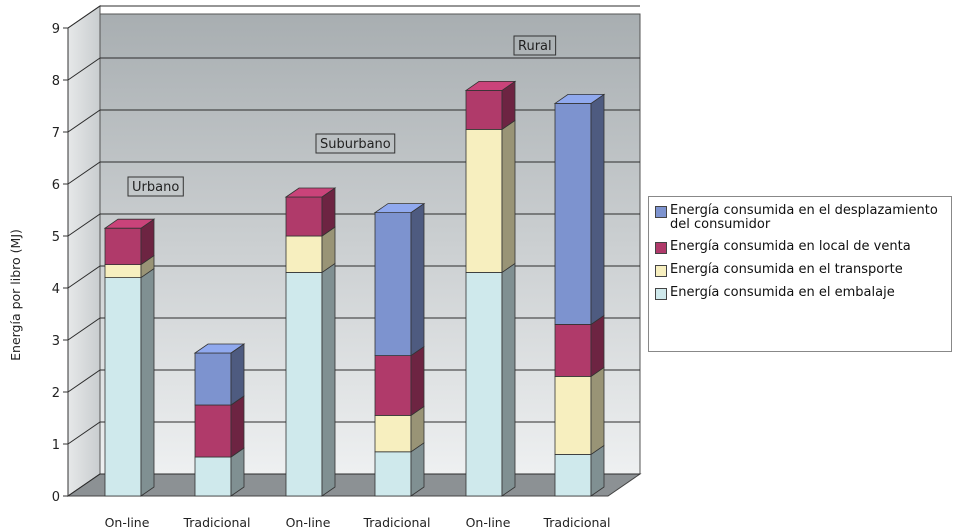  What do you see at coordinates (15, 295) in the screenshot?
I see `y-axis-title: Energía por libro (MJ)` at bounding box center [15, 295].